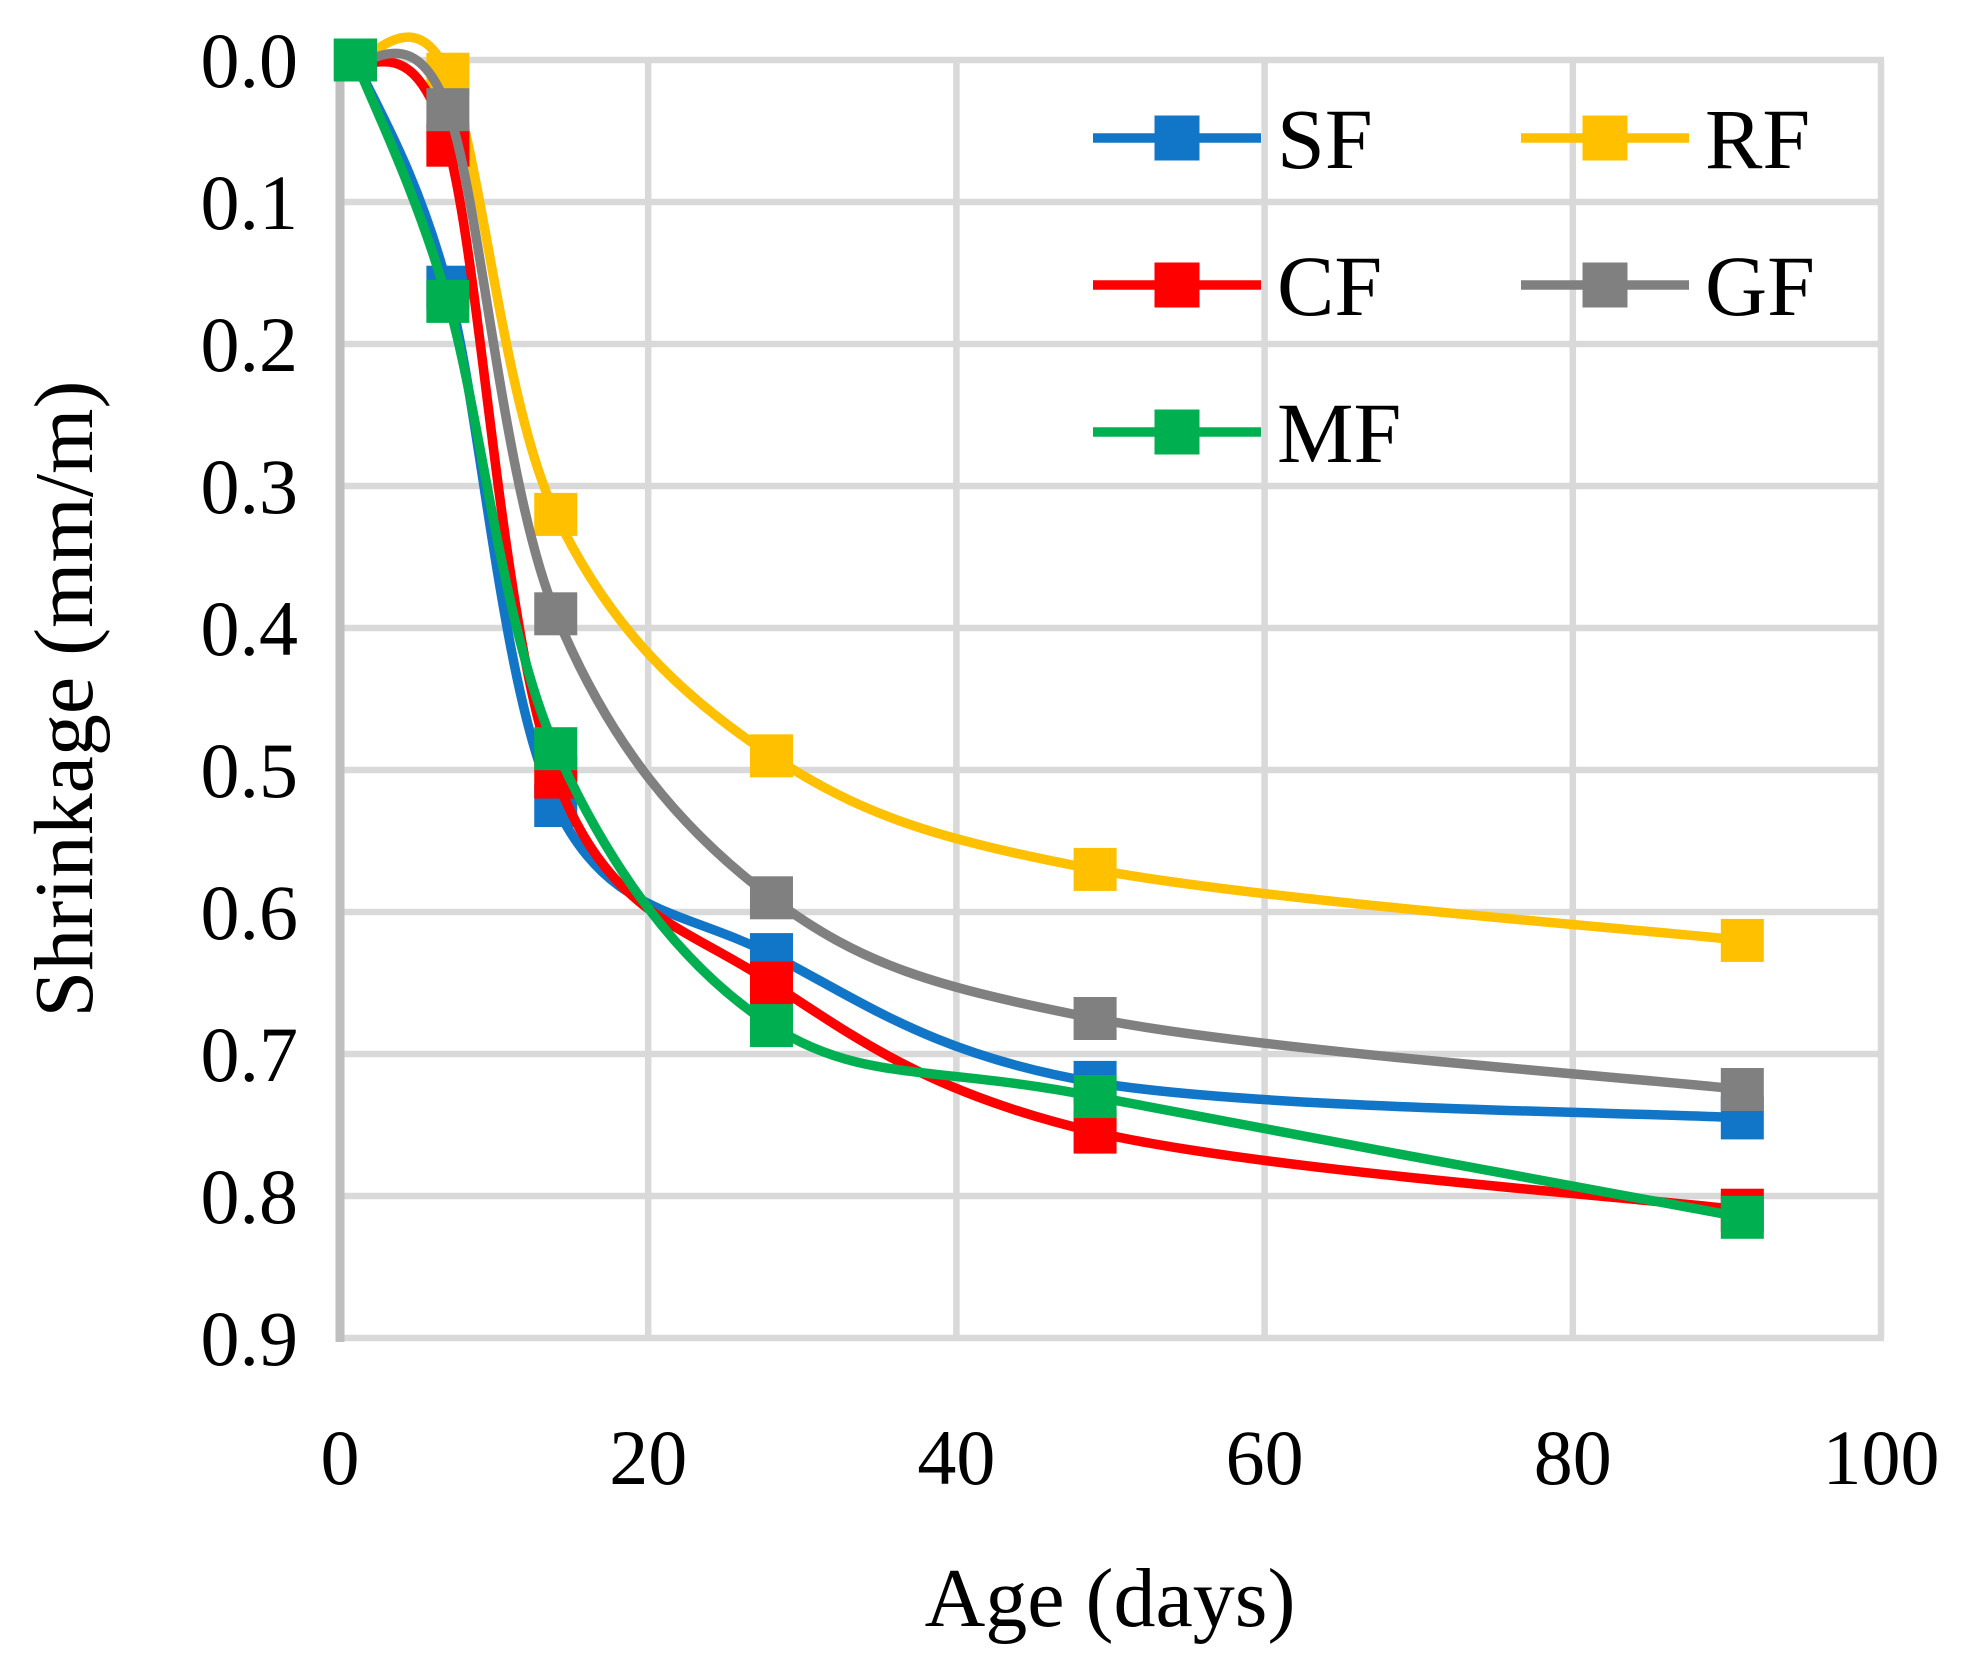  I want to click on series-marker-mf-day1, so click(355, 60).